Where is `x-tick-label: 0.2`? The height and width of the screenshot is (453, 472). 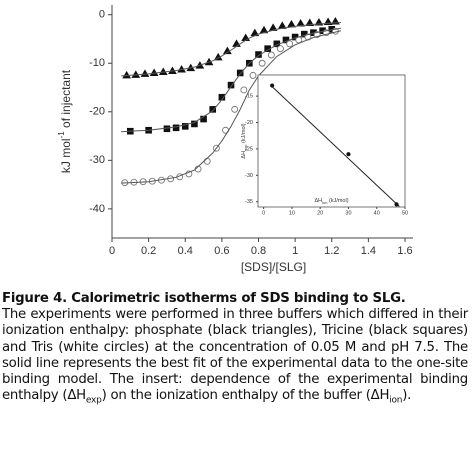
x-tick-label: 0.2 is located at coordinates (148, 251).